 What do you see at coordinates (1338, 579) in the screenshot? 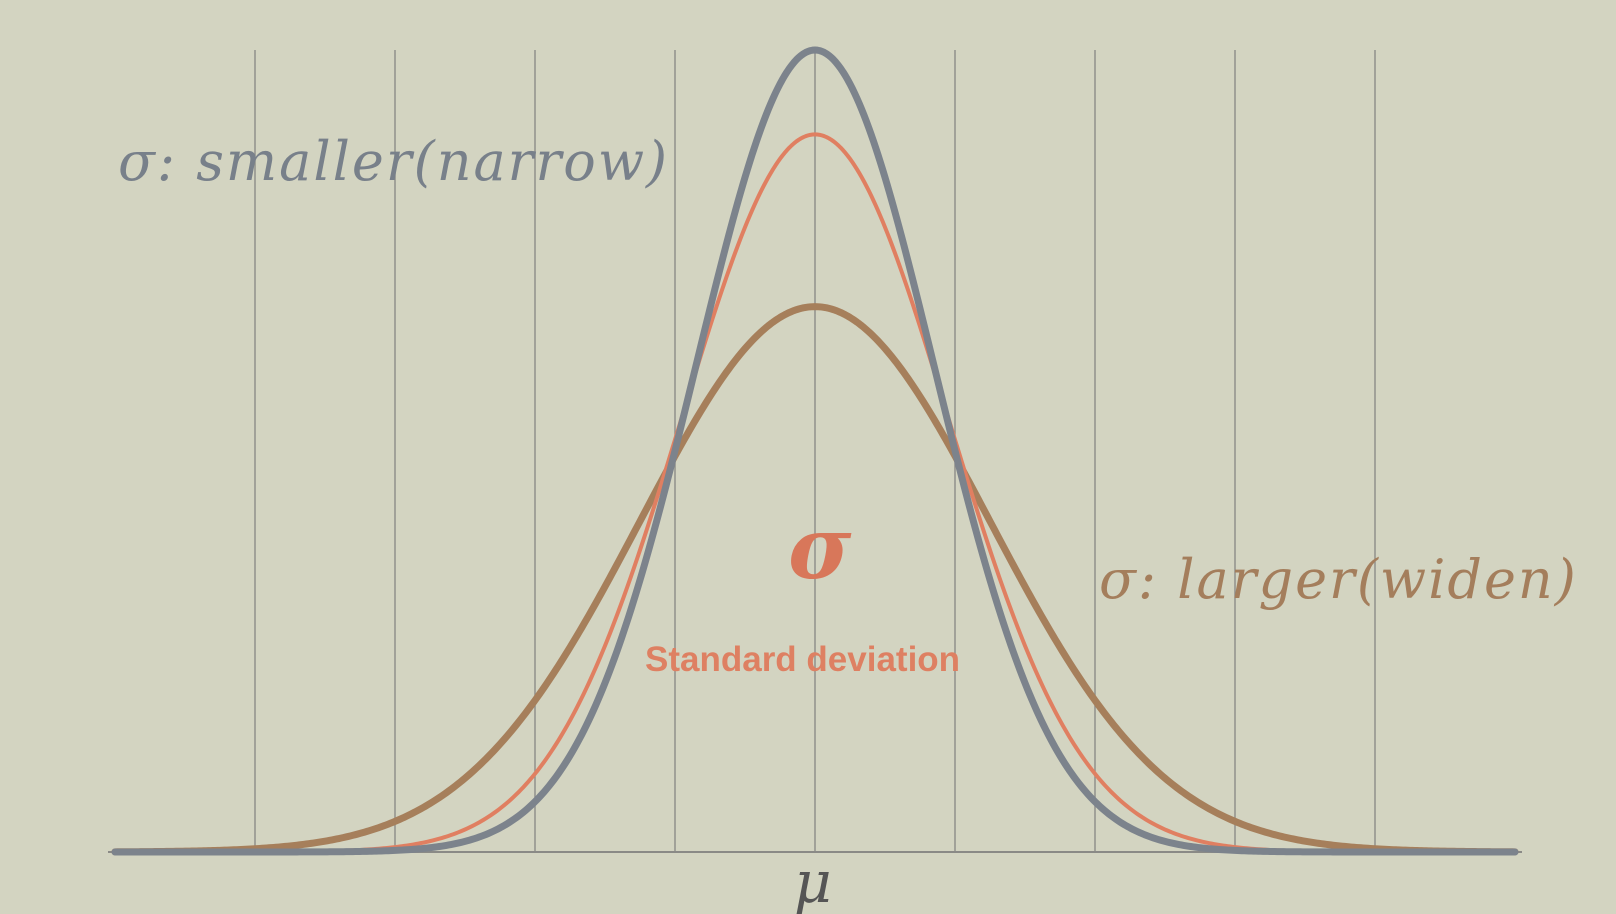
I see `label-sigma-larger-widen: σ: larger(widen)` at bounding box center [1338, 579].